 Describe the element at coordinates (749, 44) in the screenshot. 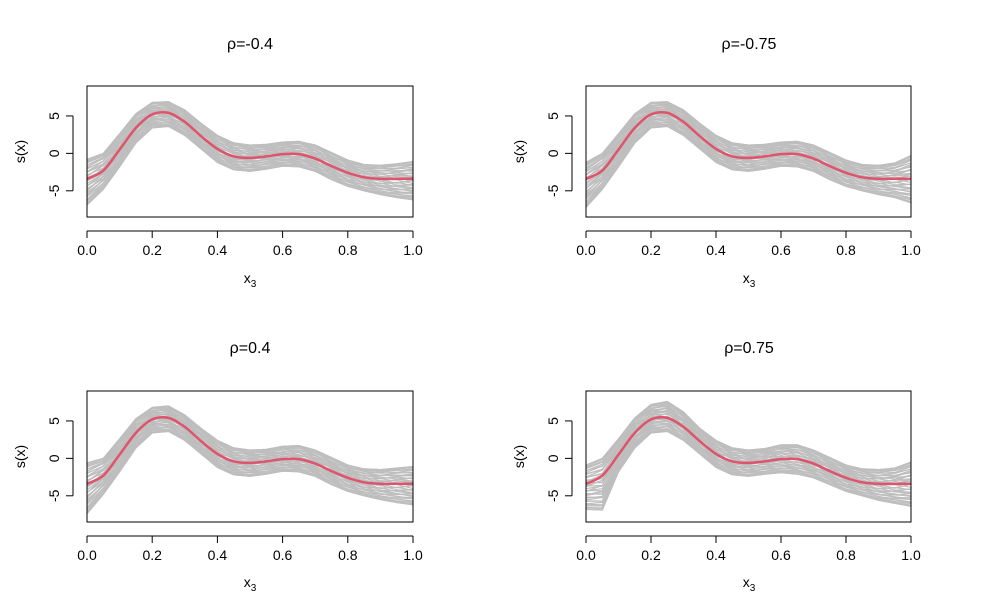

I see `panel-title: ρ=-0.75` at that location.